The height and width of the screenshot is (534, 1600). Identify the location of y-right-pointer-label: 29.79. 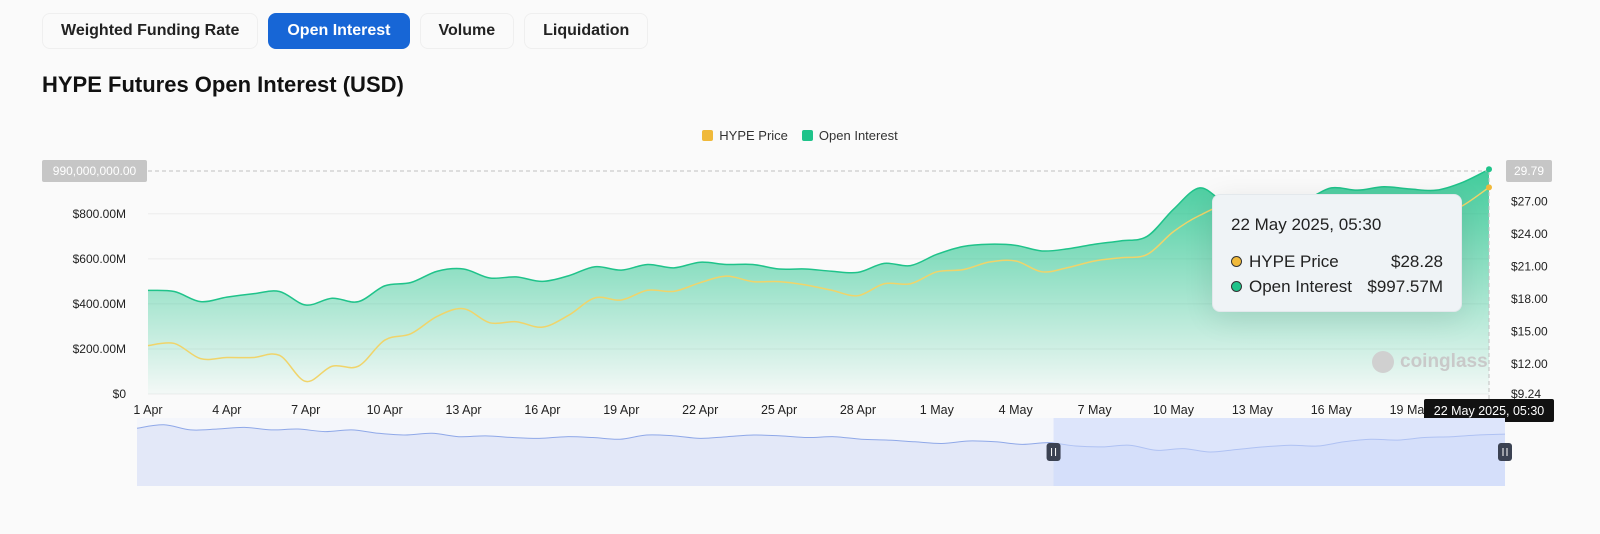
(1529, 171).